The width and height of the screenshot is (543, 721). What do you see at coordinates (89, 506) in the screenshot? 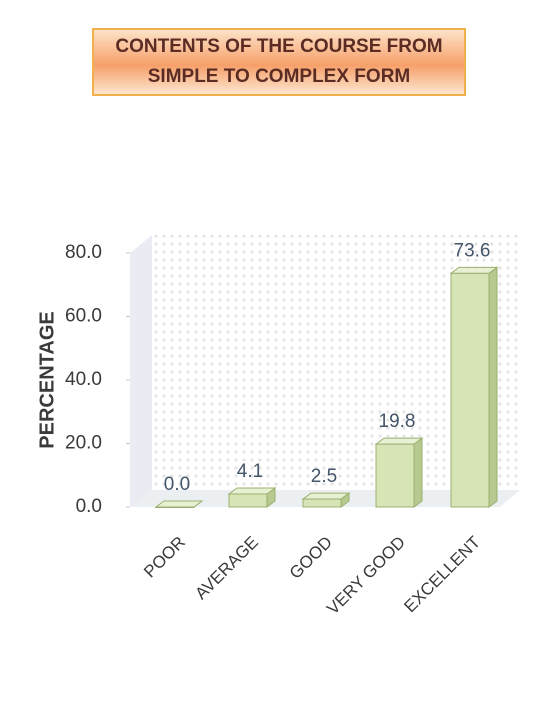
I see `y-tick-label: 0.0` at bounding box center [89, 506].